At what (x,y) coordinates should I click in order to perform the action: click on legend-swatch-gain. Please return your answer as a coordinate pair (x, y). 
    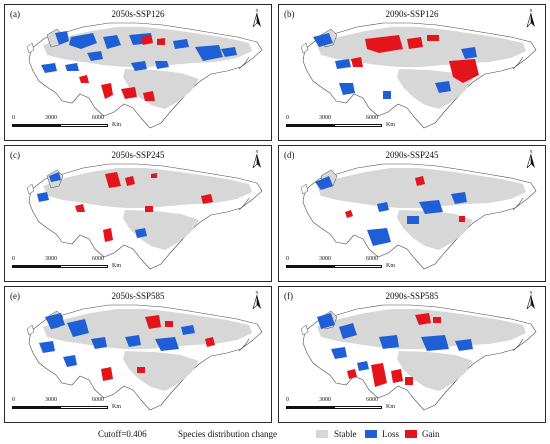
    Looking at the image, I should click on (411, 434).